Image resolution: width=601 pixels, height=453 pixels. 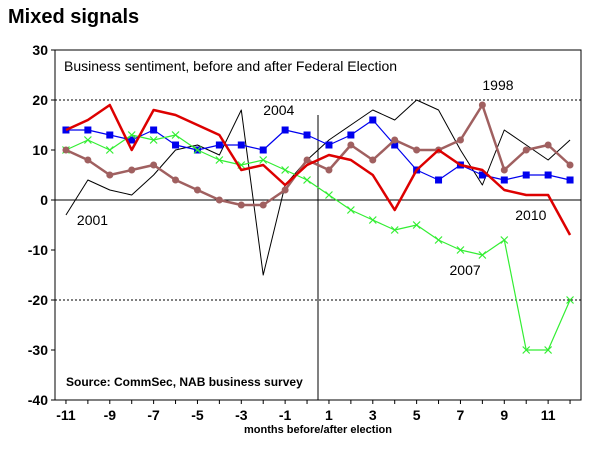 What do you see at coordinates (318, 430) in the screenshot?
I see `x-axis-label: months before/after election` at bounding box center [318, 430].